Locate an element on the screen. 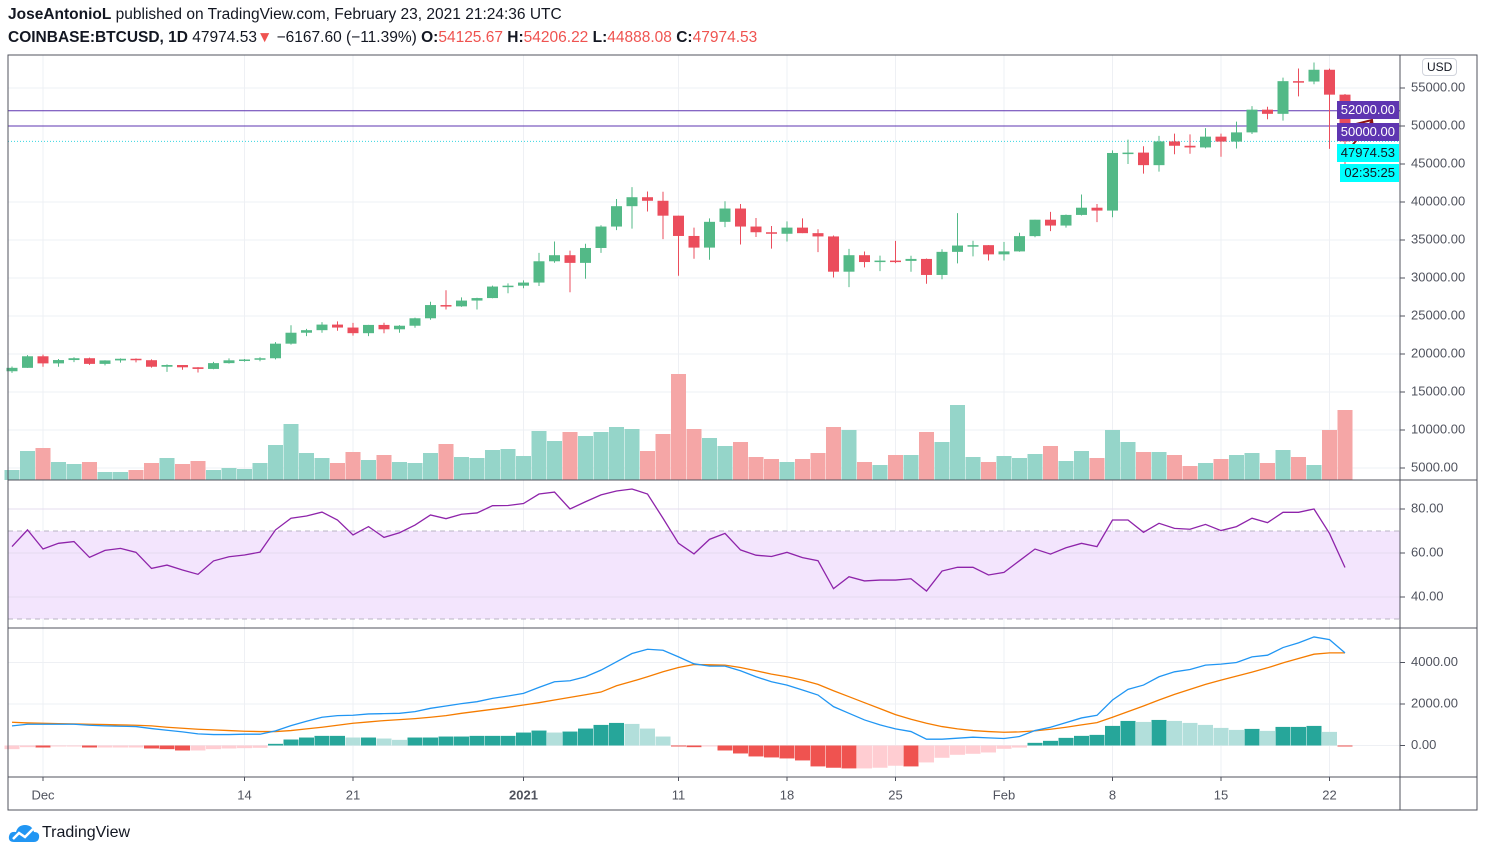  author-name: JoseAntonioL is located at coordinates (60, 14).